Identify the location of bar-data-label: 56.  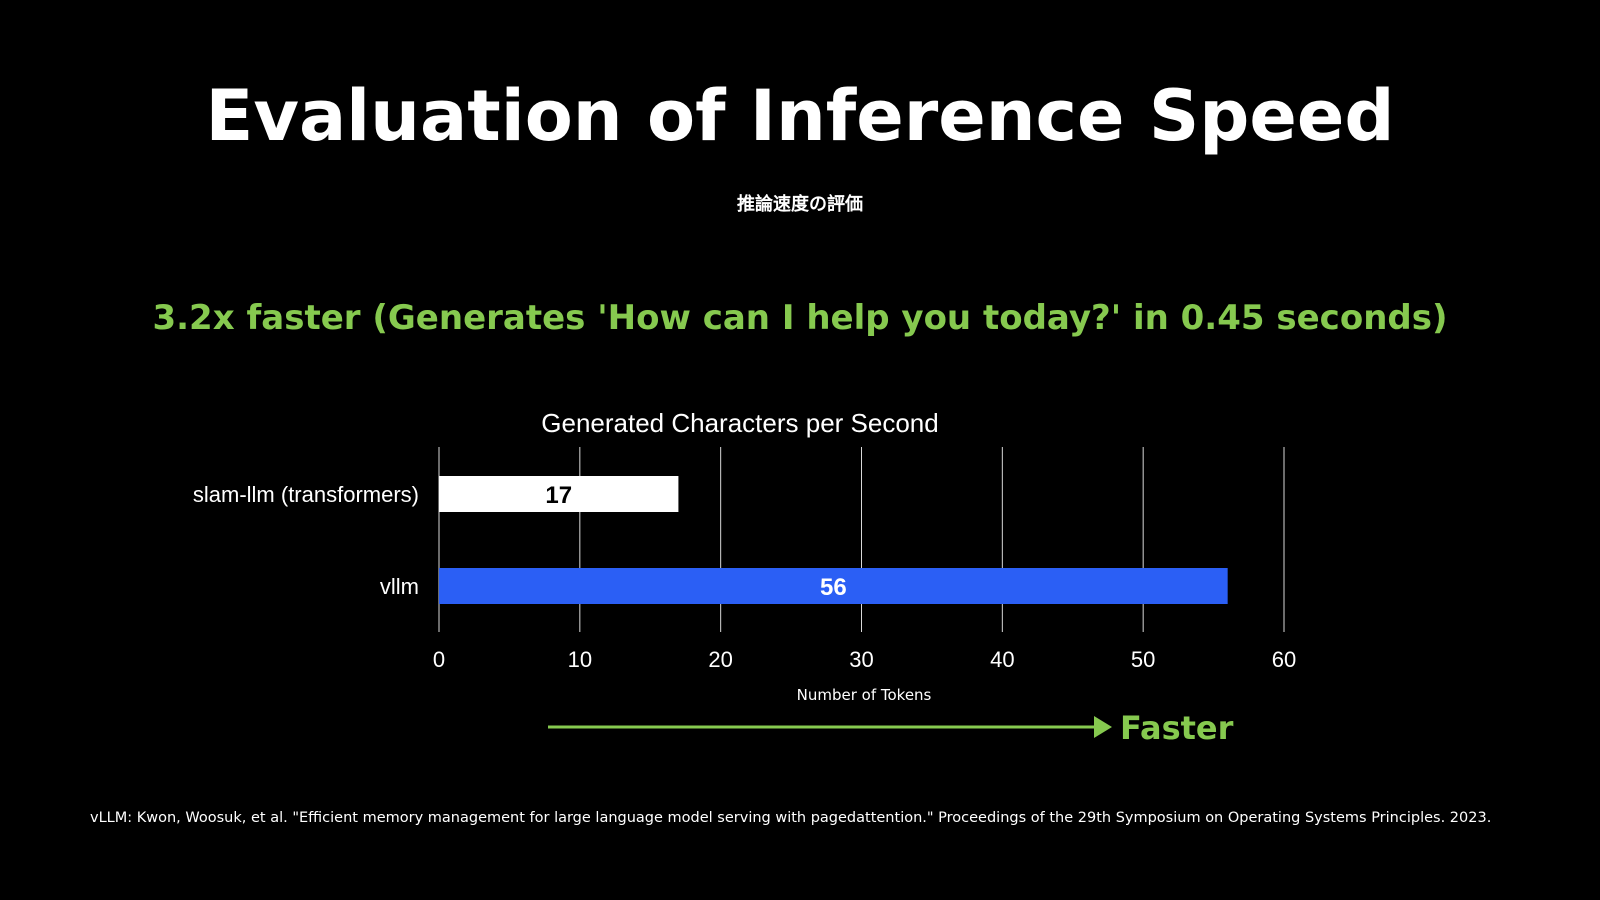
(833, 587).